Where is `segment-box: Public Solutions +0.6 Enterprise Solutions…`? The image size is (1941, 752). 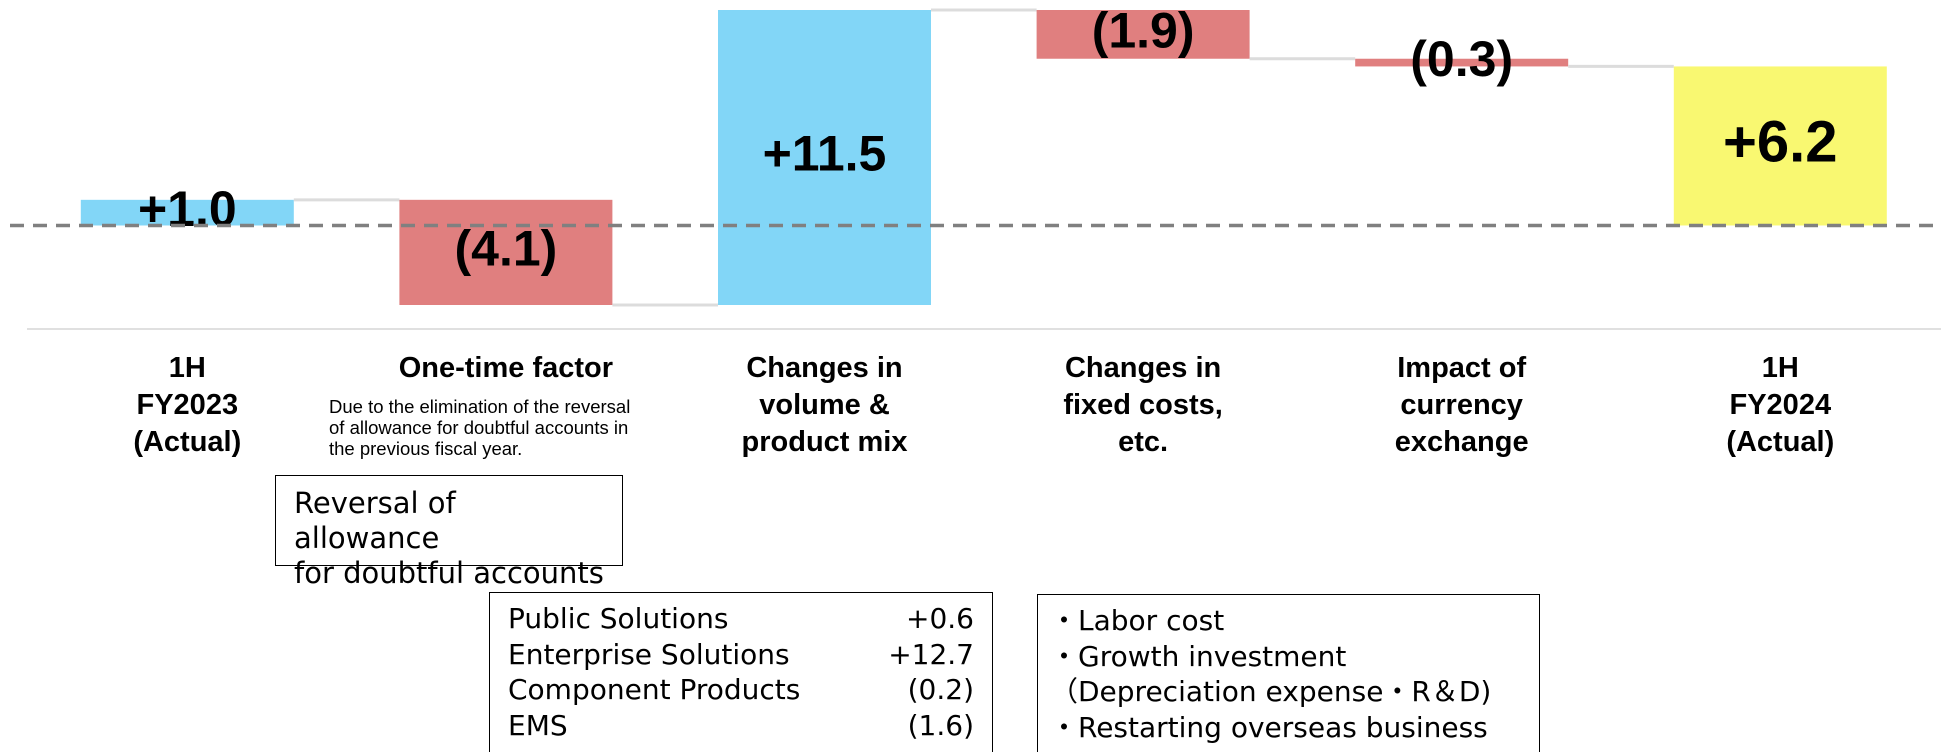
segment-box: Public Solutions +0.6 Enterprise Solutions… is located at coordinates (741, 672).